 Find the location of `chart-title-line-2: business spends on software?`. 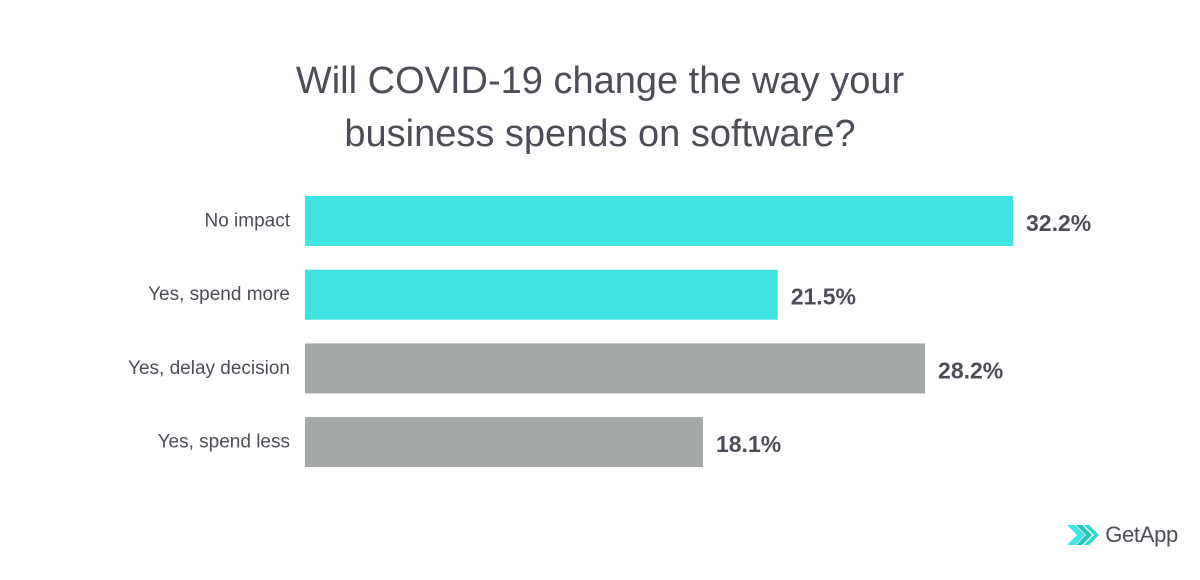

chart-title-line-2: business spends on software? is located at coordinates (600, 134).